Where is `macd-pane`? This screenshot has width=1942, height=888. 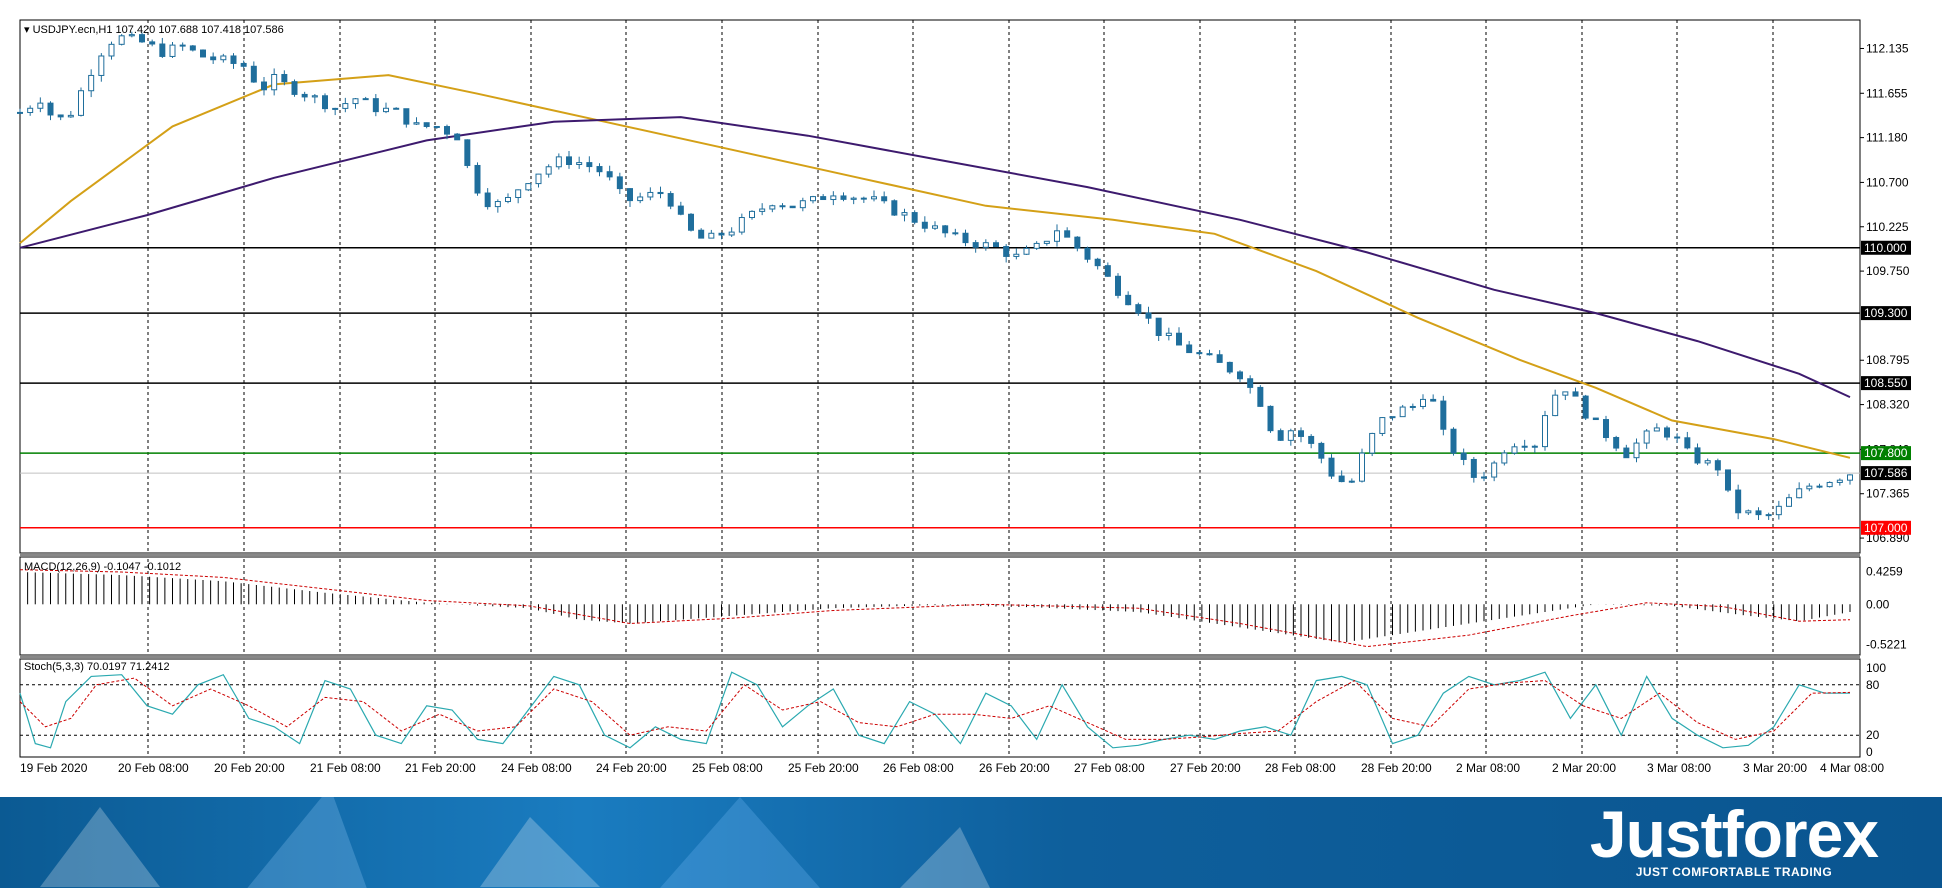
macd-pane is located at coordinates (940, 606).